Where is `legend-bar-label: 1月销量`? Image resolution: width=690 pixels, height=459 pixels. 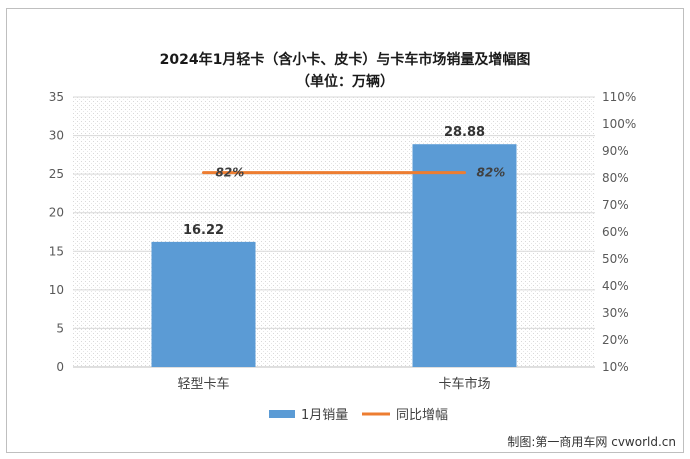 legend-bar-label: 1月销量 is located at coordinates (324, 415).